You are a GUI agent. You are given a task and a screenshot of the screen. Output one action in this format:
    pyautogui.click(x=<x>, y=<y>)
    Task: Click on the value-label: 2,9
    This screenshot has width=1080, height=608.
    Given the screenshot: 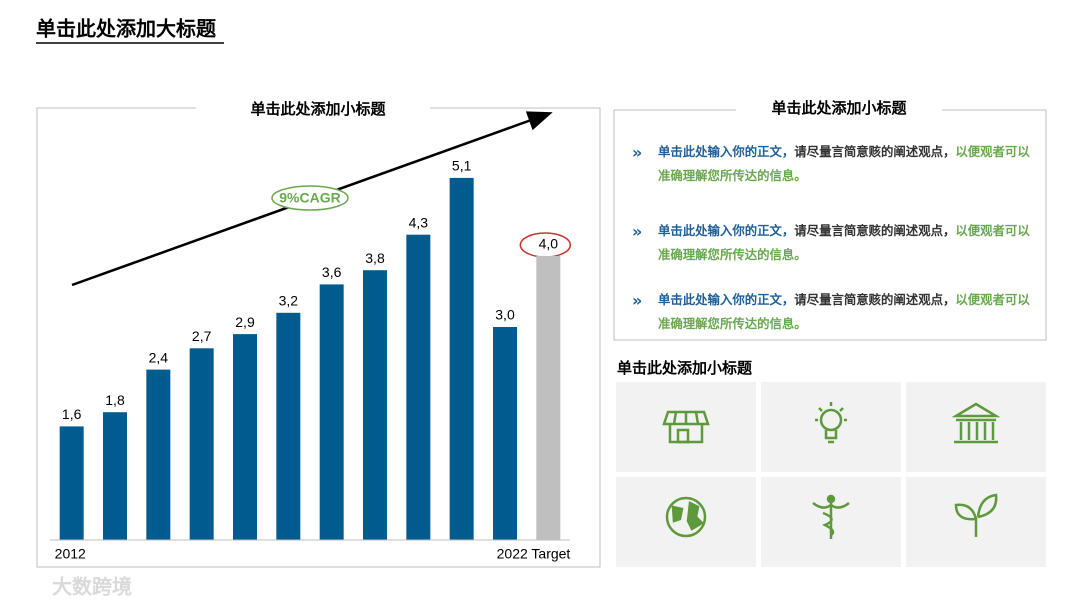 What is the action you would take?
    pyautogui.click(x=245, y=322)
    